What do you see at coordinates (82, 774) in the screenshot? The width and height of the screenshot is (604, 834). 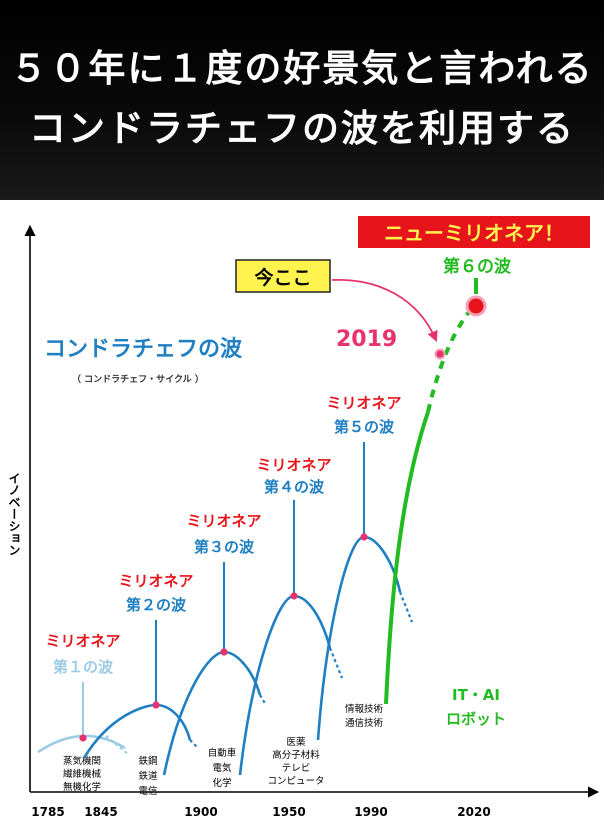 I see `wave-1-industry: 繊維機械` at bounding box center [82, 774].